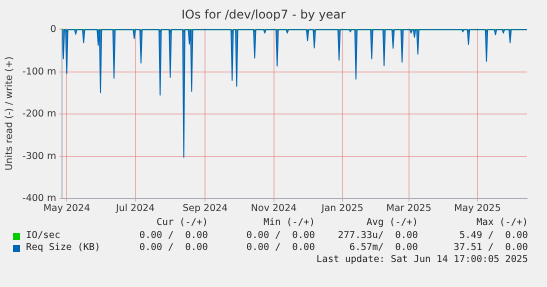 This screenshot has height=287, width=547. I want to click on legend-label: IO/sec, so click(43, 235).